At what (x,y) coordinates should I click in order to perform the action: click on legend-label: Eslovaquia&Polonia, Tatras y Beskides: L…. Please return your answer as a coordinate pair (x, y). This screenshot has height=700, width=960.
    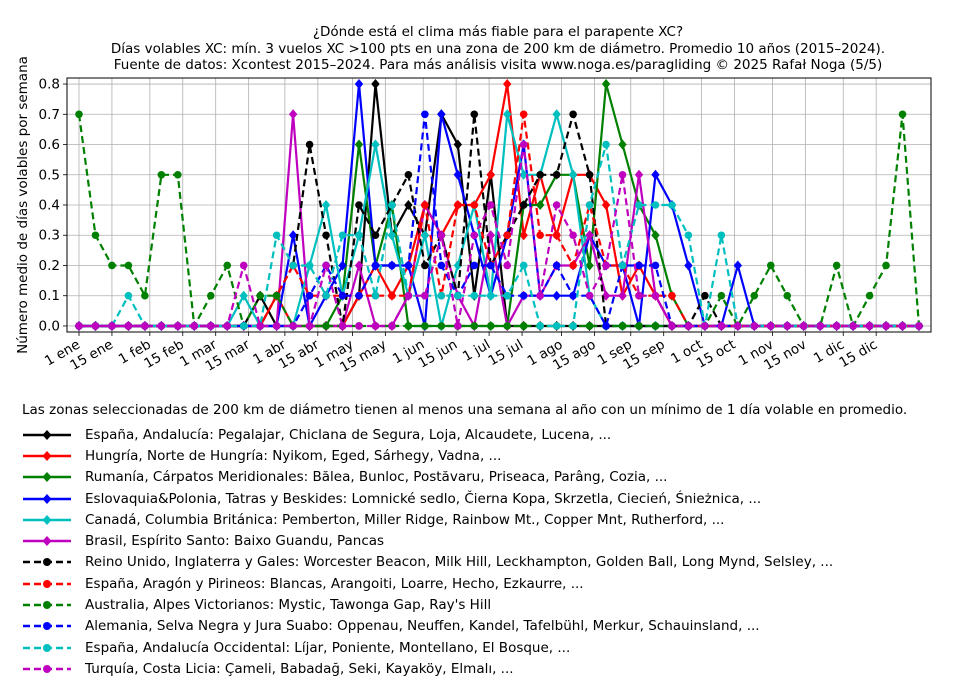
    Looking at the image, I should click on (423, 498).